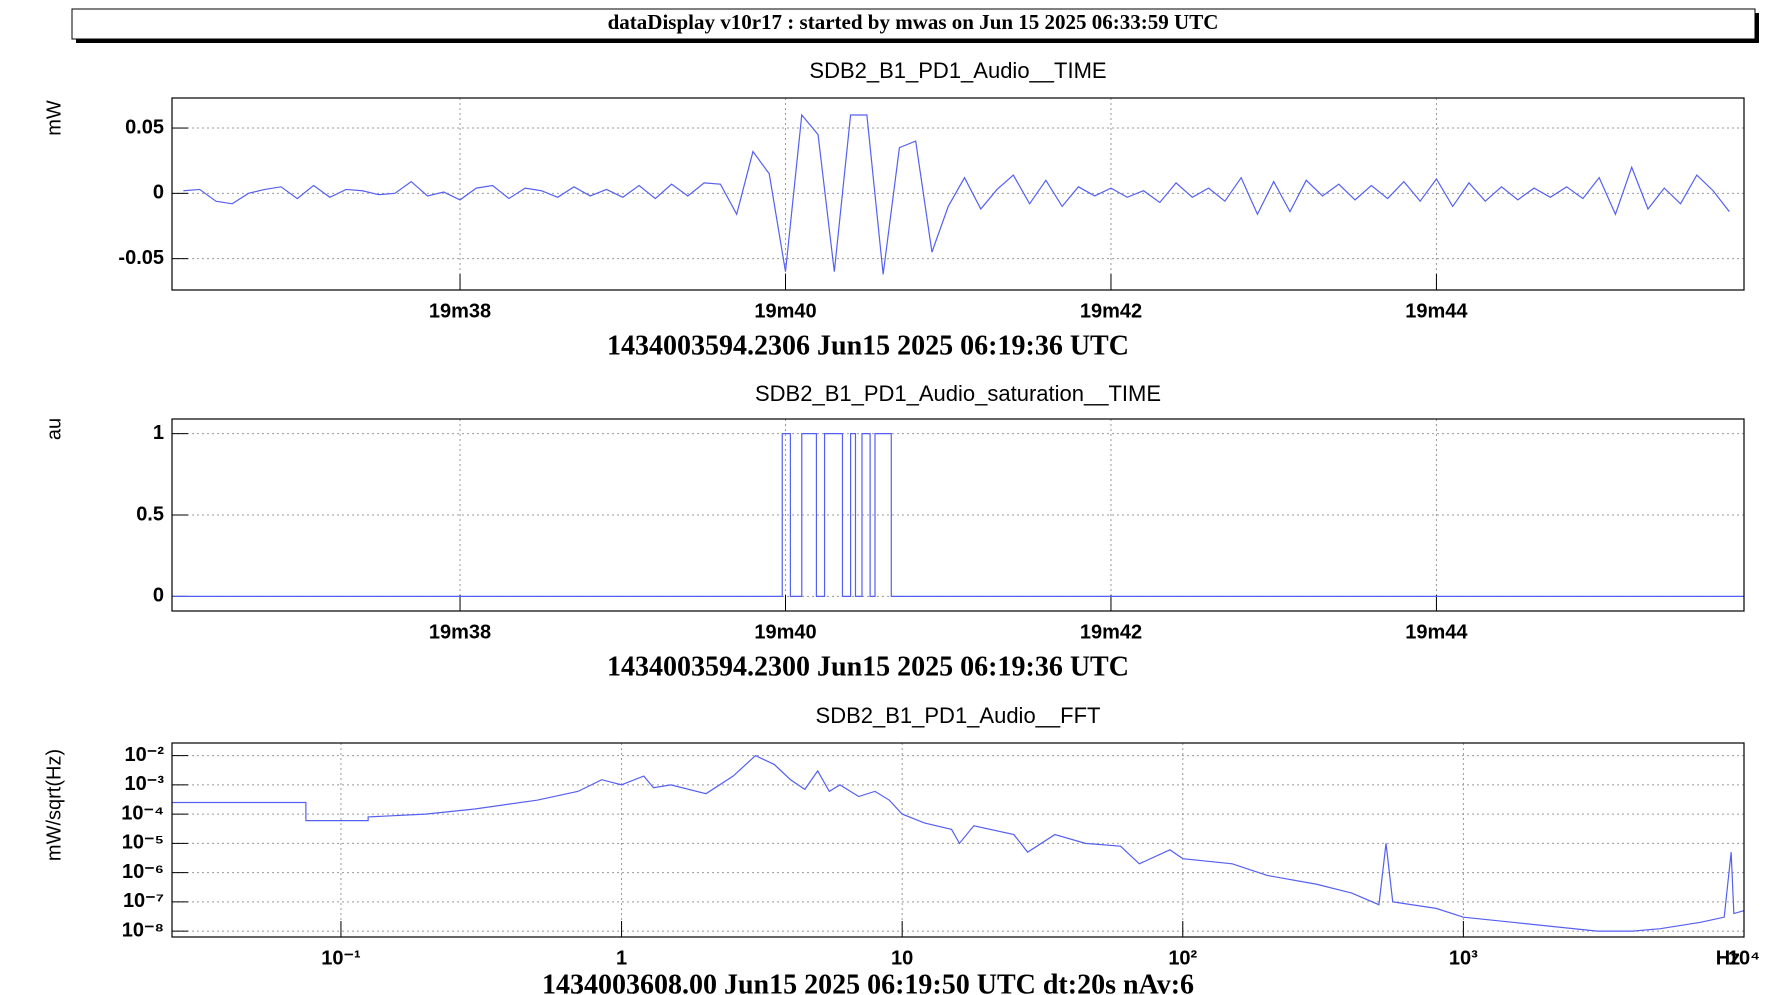  What do you see at coordinates (1463, 958) in the screenshot?
I see `x-tick-label: 10³` at bounding box center [1463, 958].